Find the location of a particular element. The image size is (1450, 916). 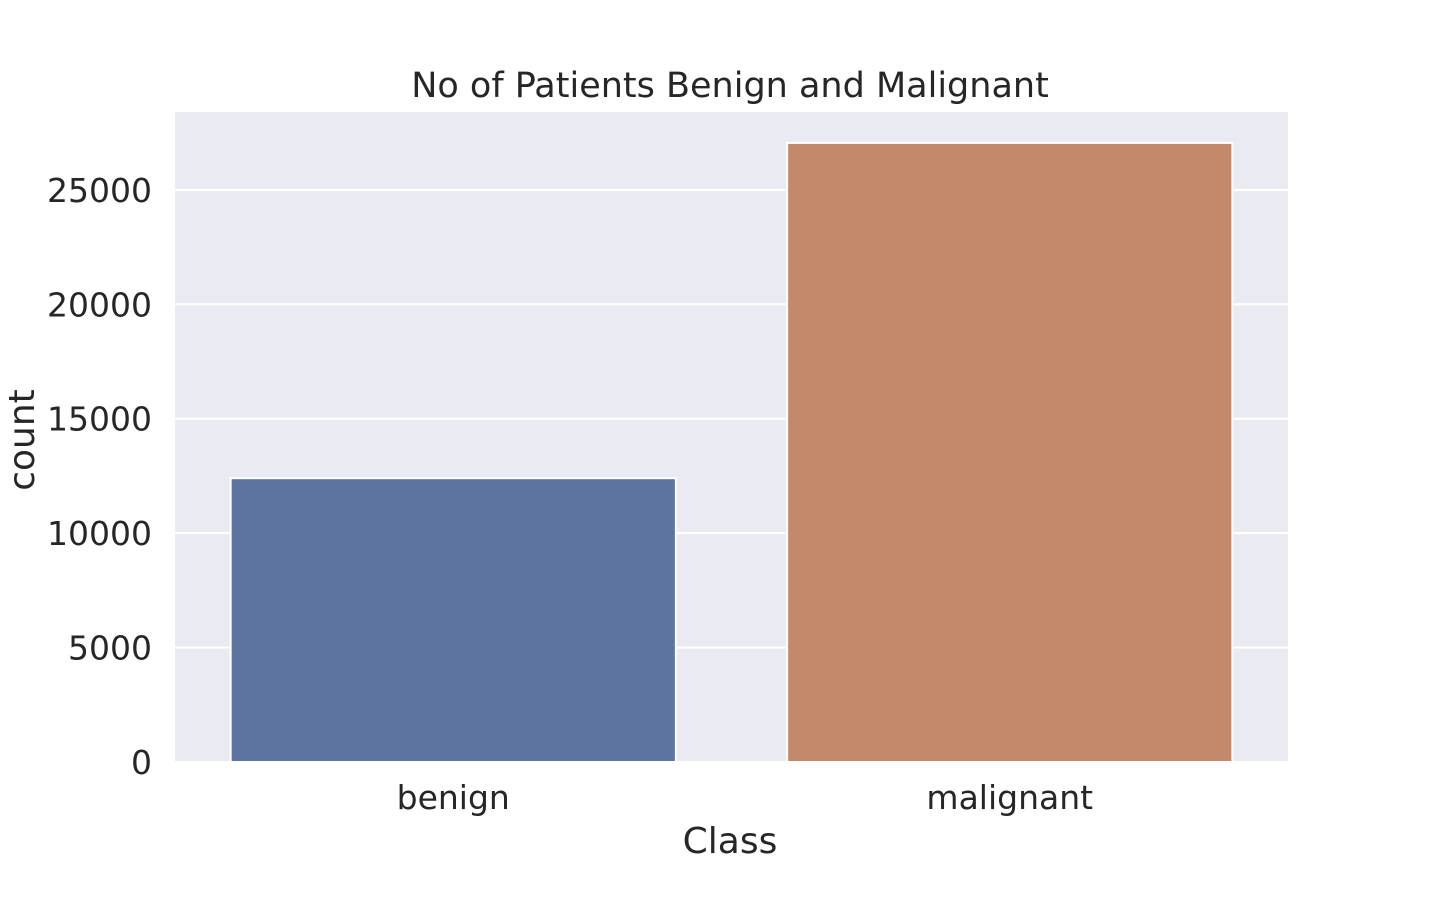

y-tick-label: 20000 is located at coordinates (99, 304).